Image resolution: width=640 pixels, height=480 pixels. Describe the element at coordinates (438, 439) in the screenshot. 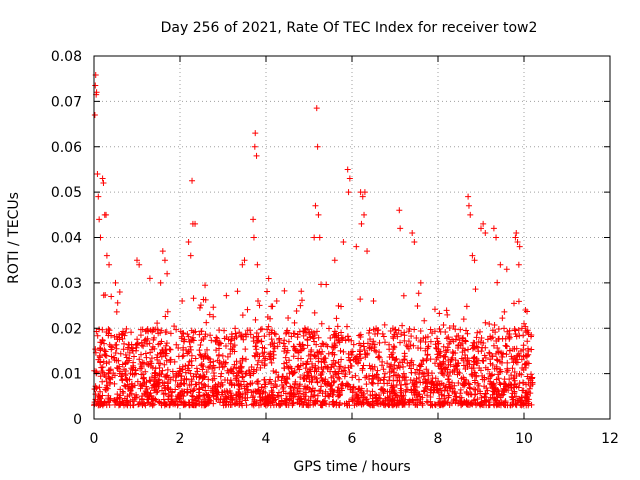

I see `x-tick-label: 8` at that location.